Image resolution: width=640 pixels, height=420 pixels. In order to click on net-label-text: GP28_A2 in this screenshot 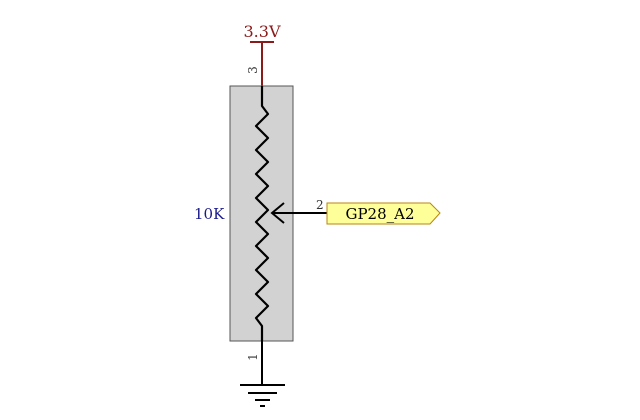, I will do `click(379, 214)`.